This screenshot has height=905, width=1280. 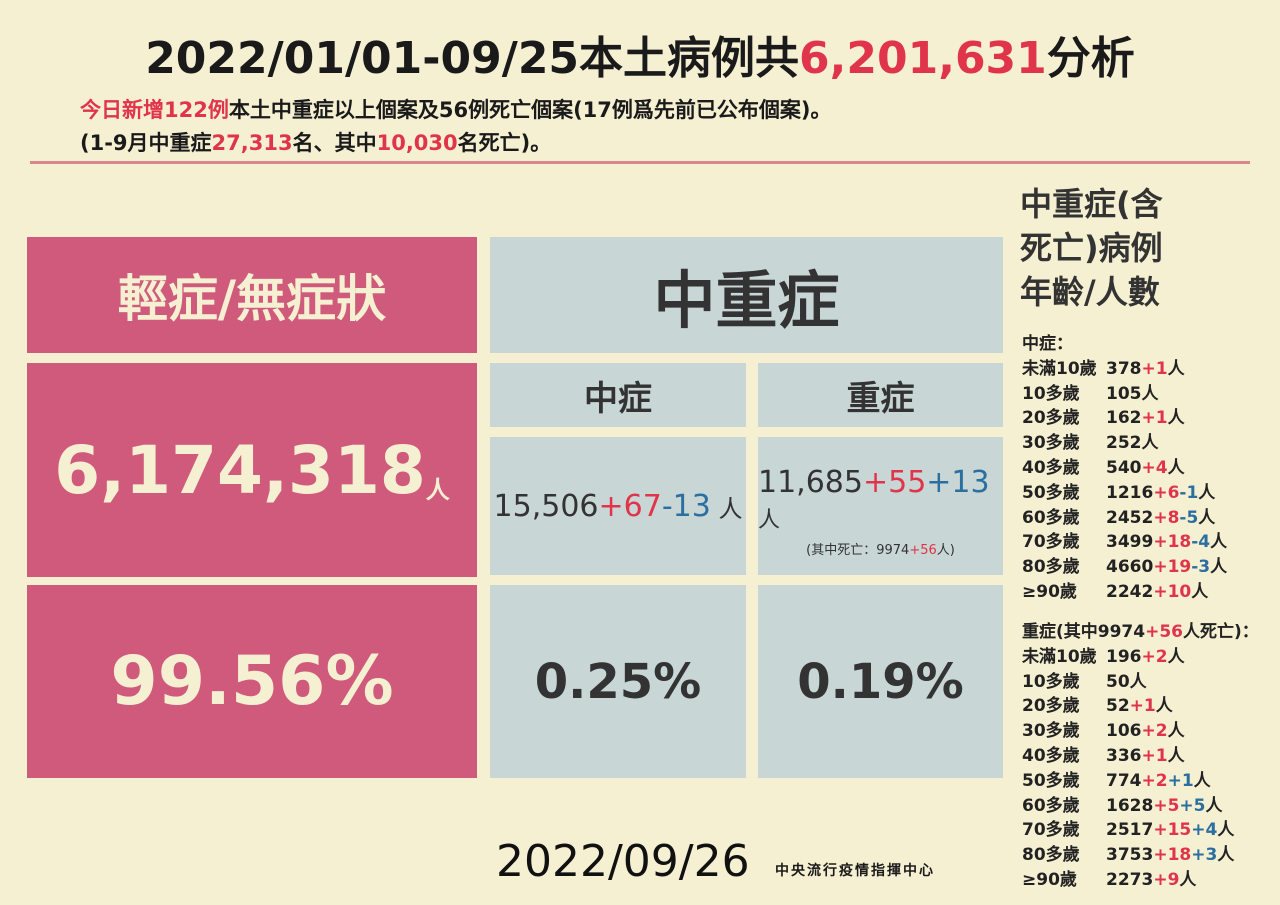 I want to click on change: +3, so click(x=1204, y=855).